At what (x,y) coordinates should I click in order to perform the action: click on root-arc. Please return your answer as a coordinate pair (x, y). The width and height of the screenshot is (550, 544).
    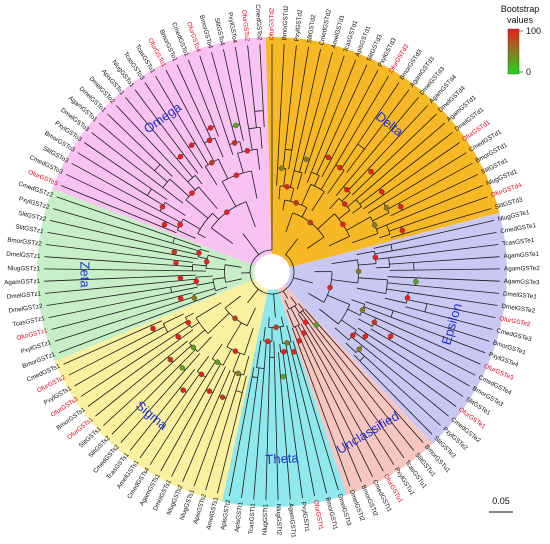
    Looking at the image, I should click on (272, 272).